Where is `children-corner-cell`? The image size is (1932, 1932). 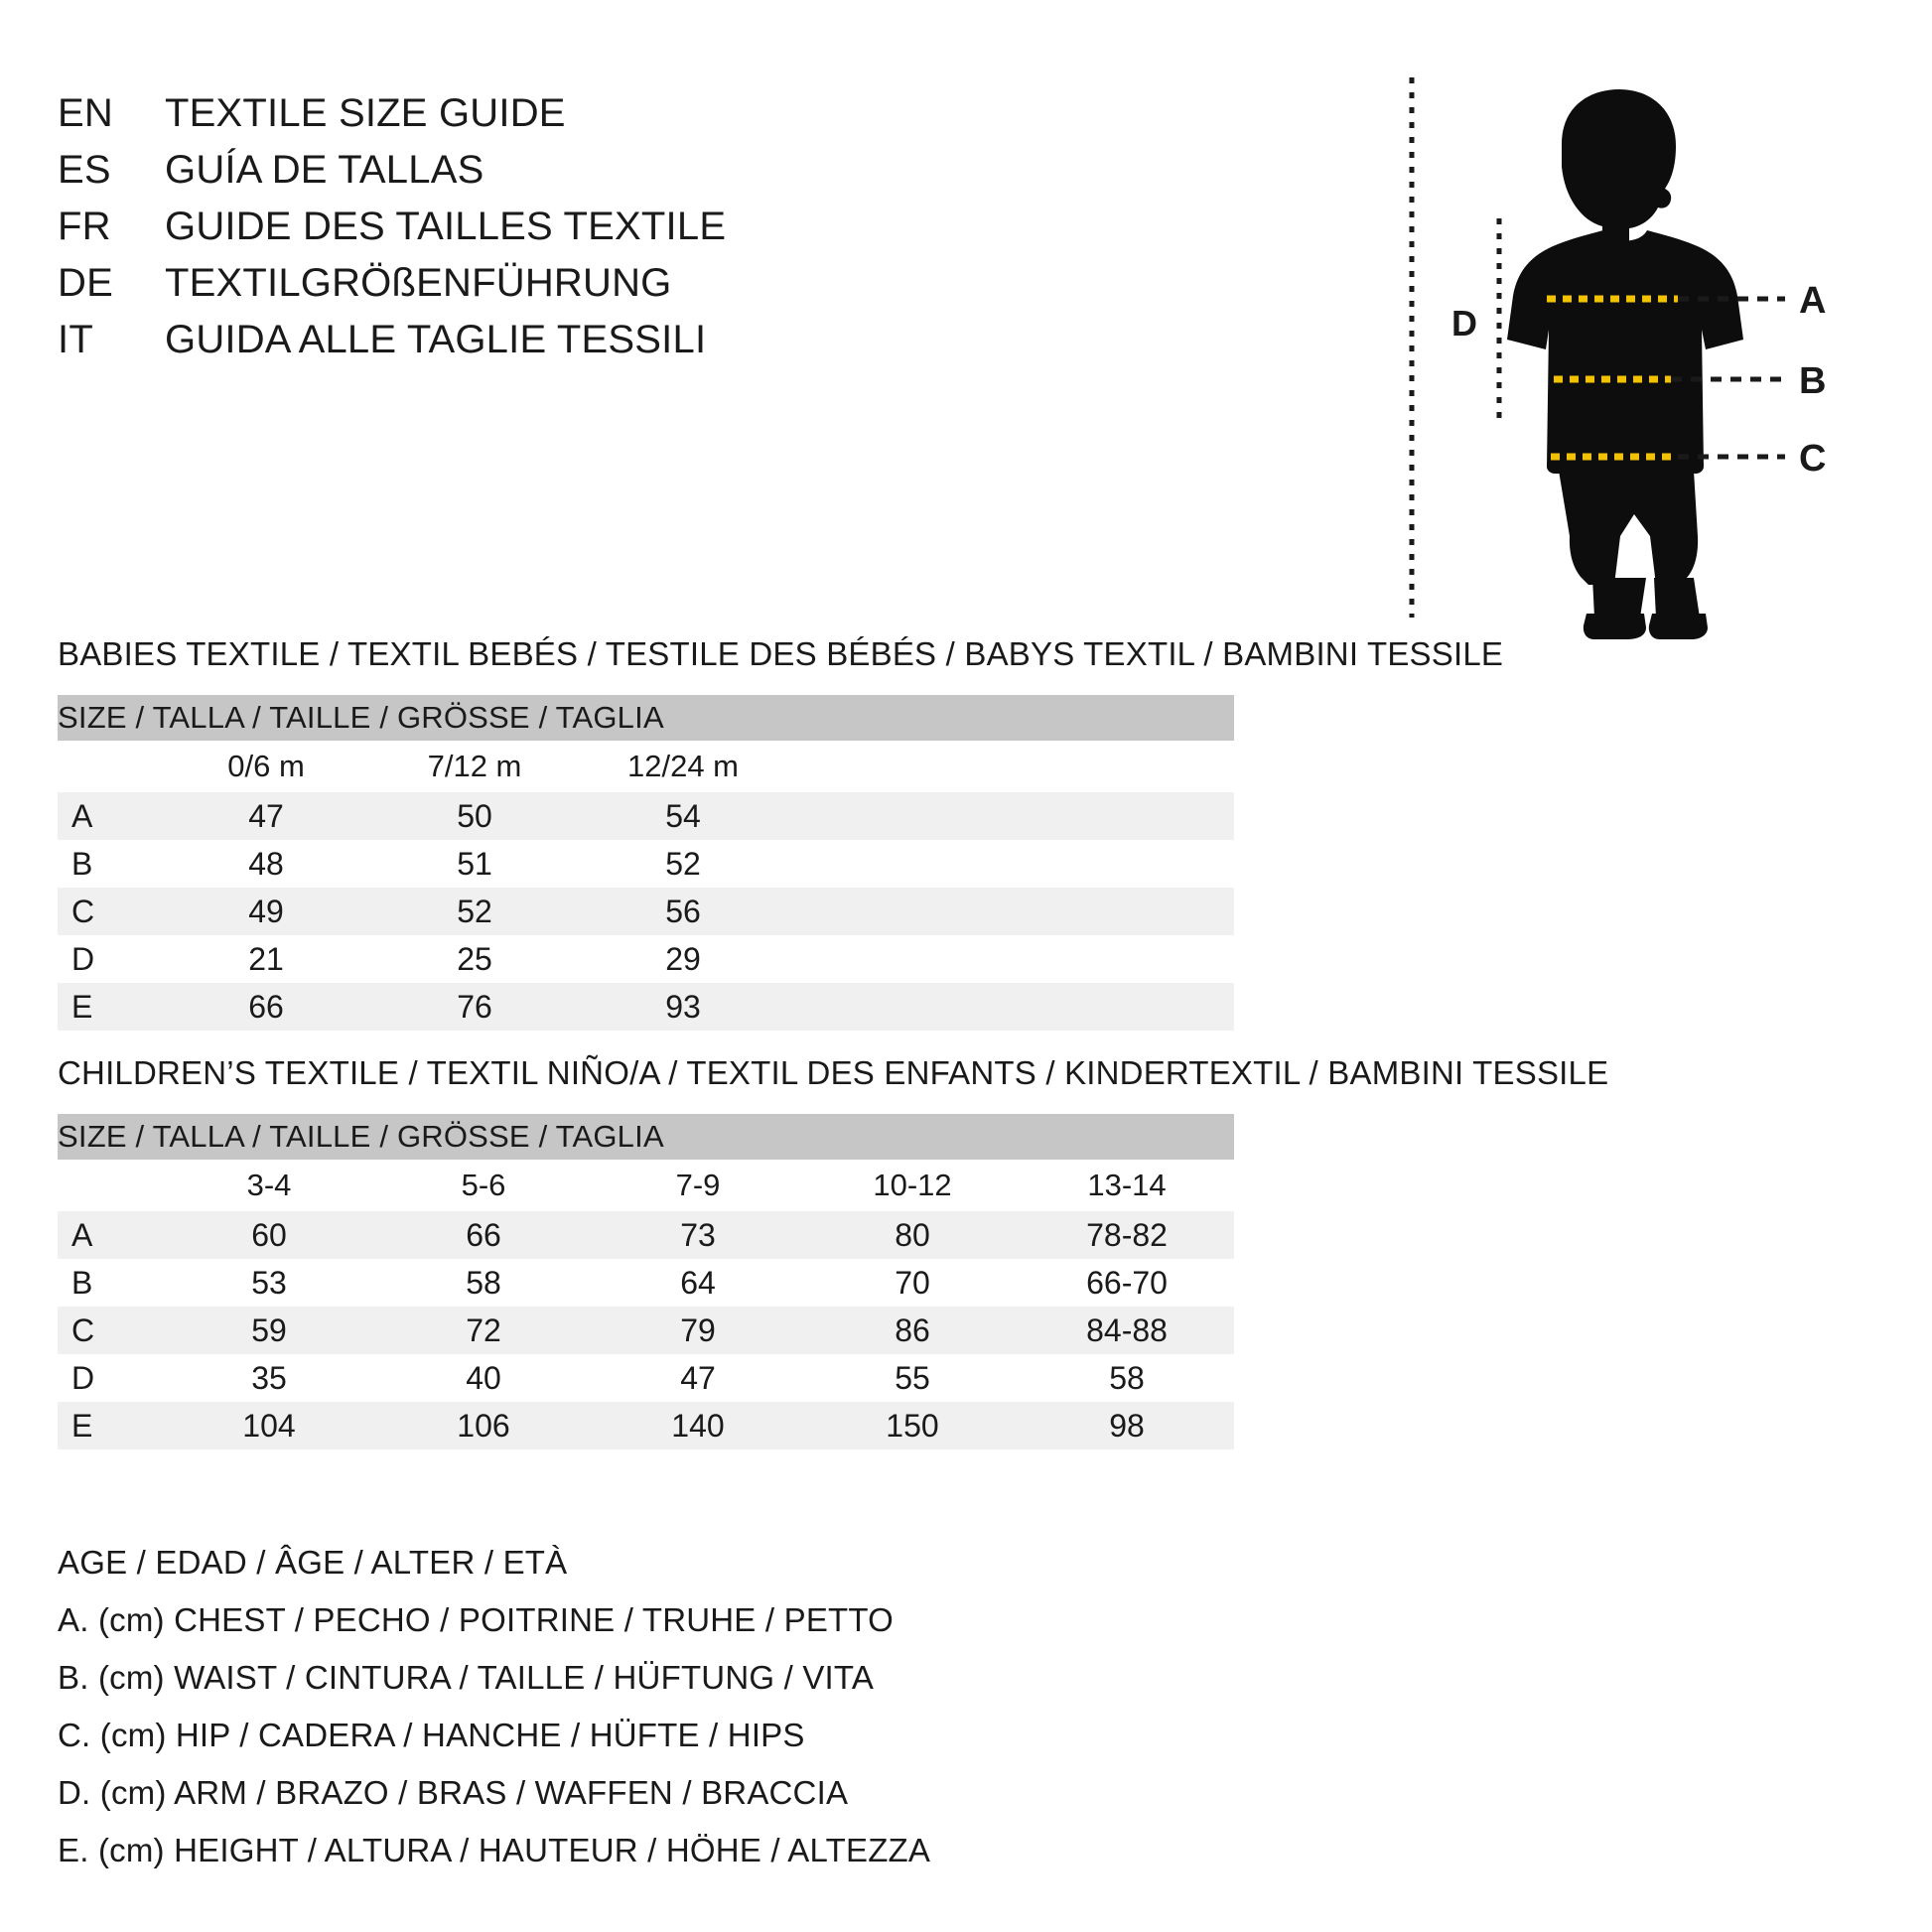 children-corner-cell is located at coordinates (110, 1186).